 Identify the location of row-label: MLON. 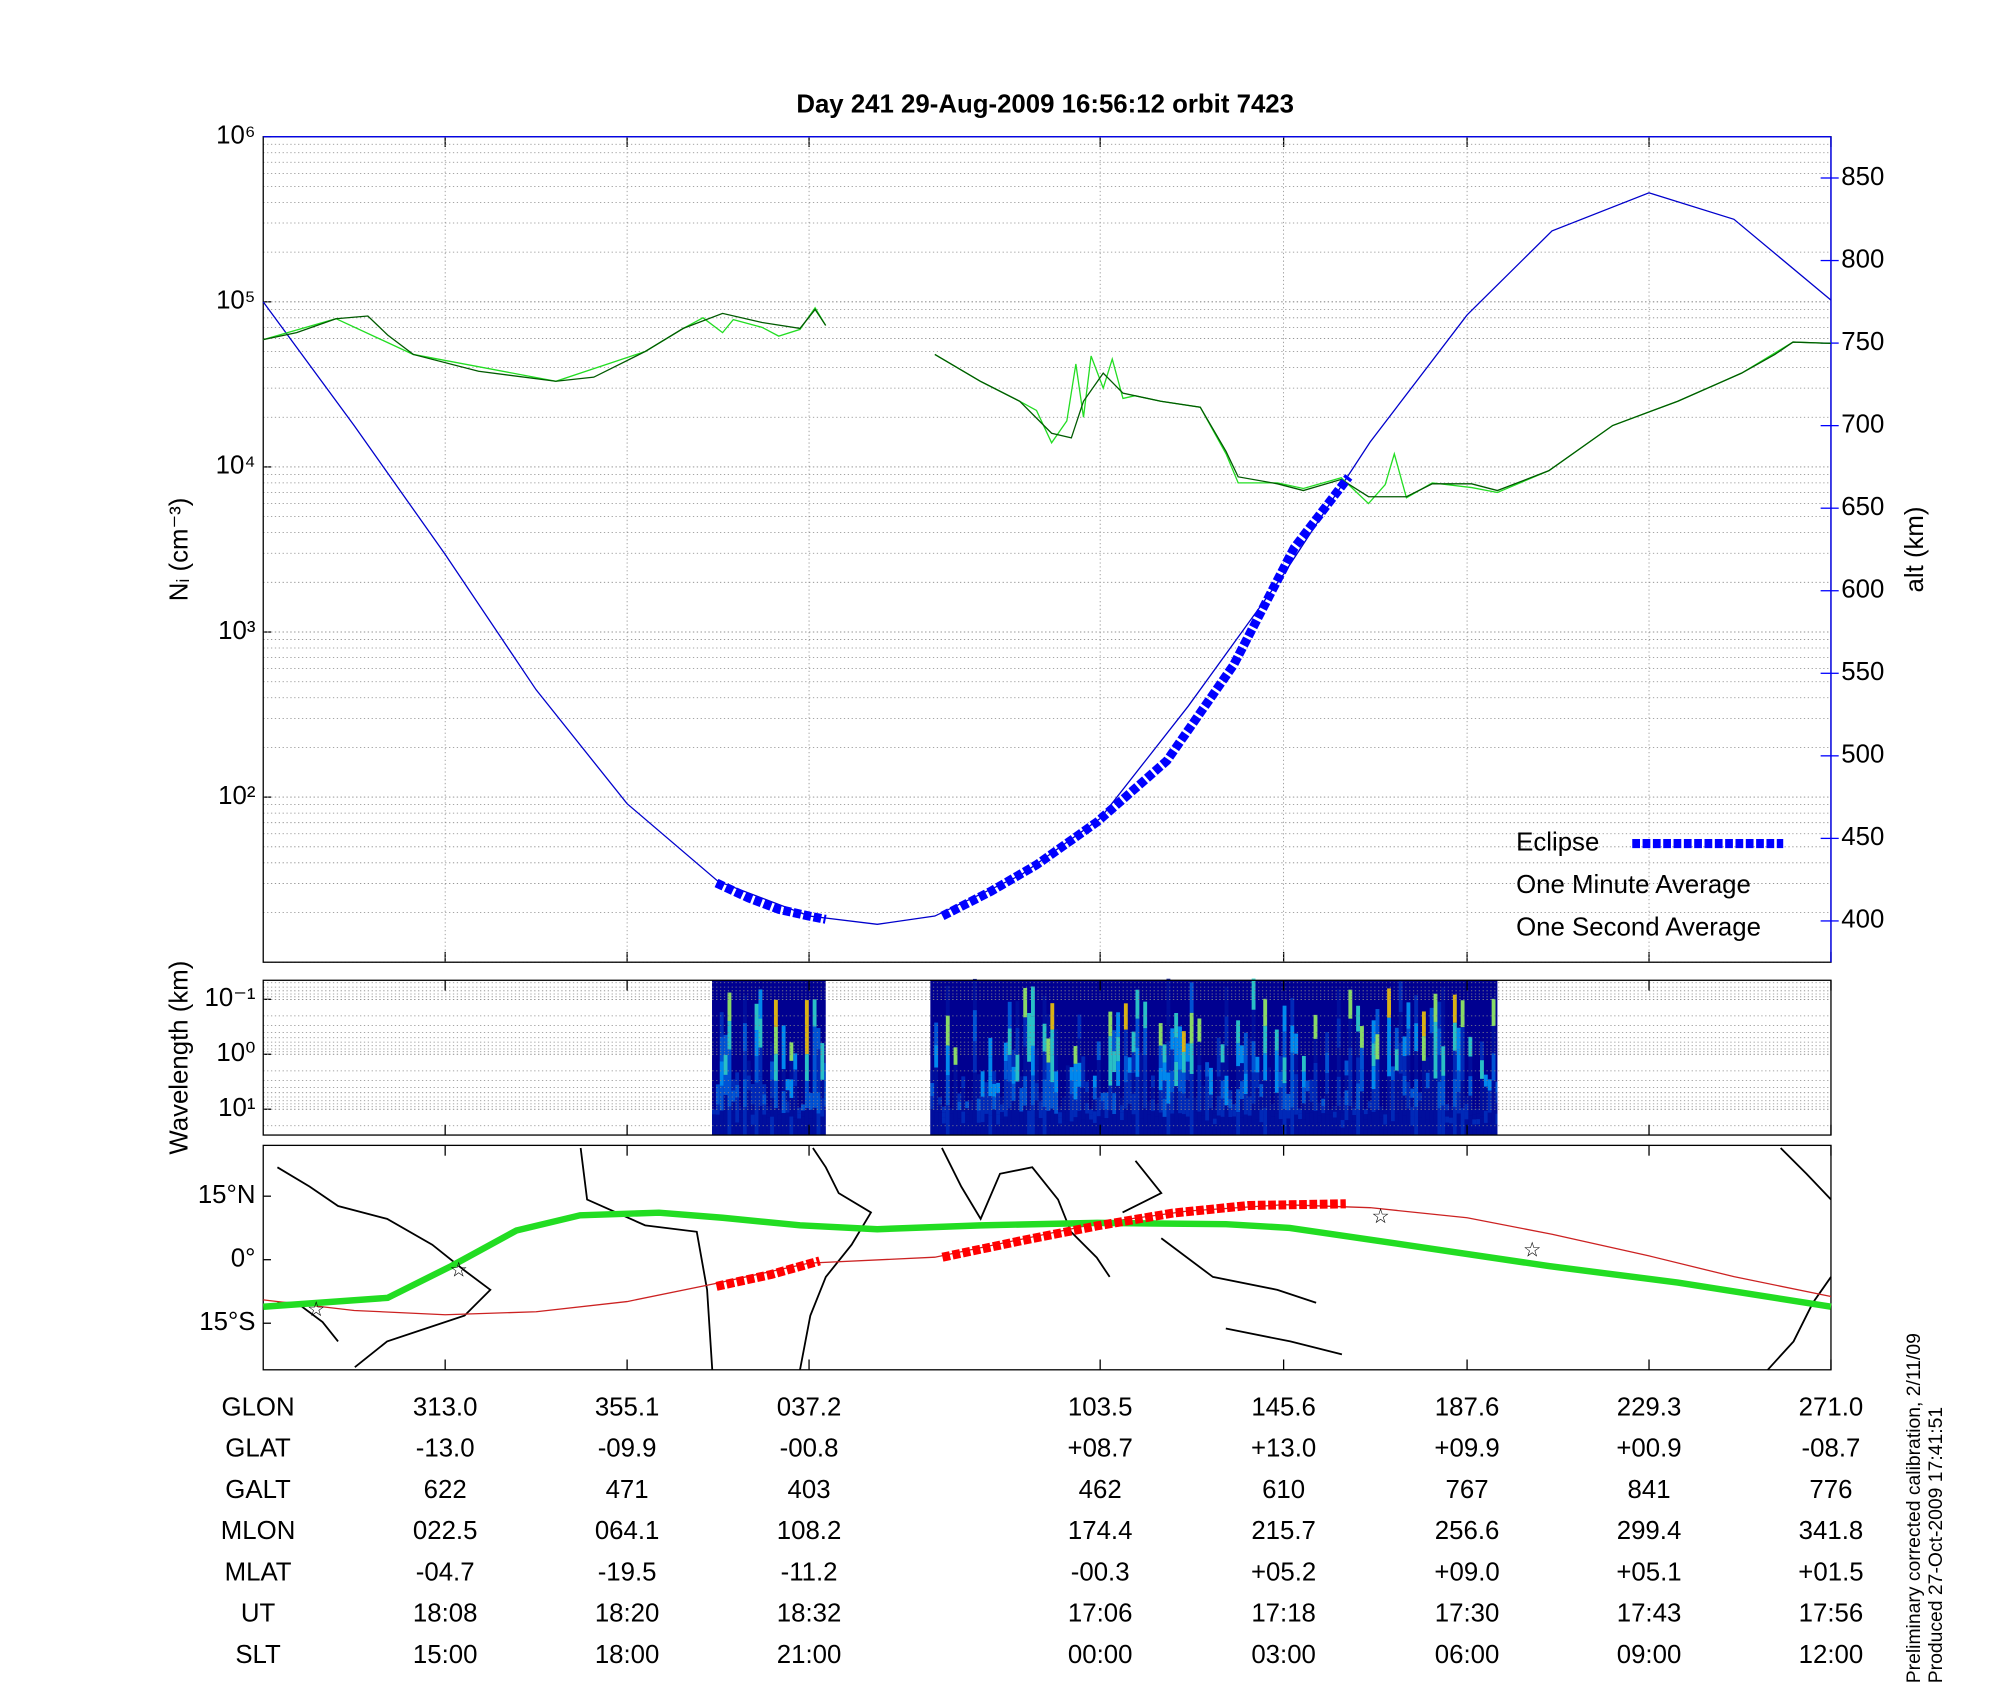
(258, 1531).